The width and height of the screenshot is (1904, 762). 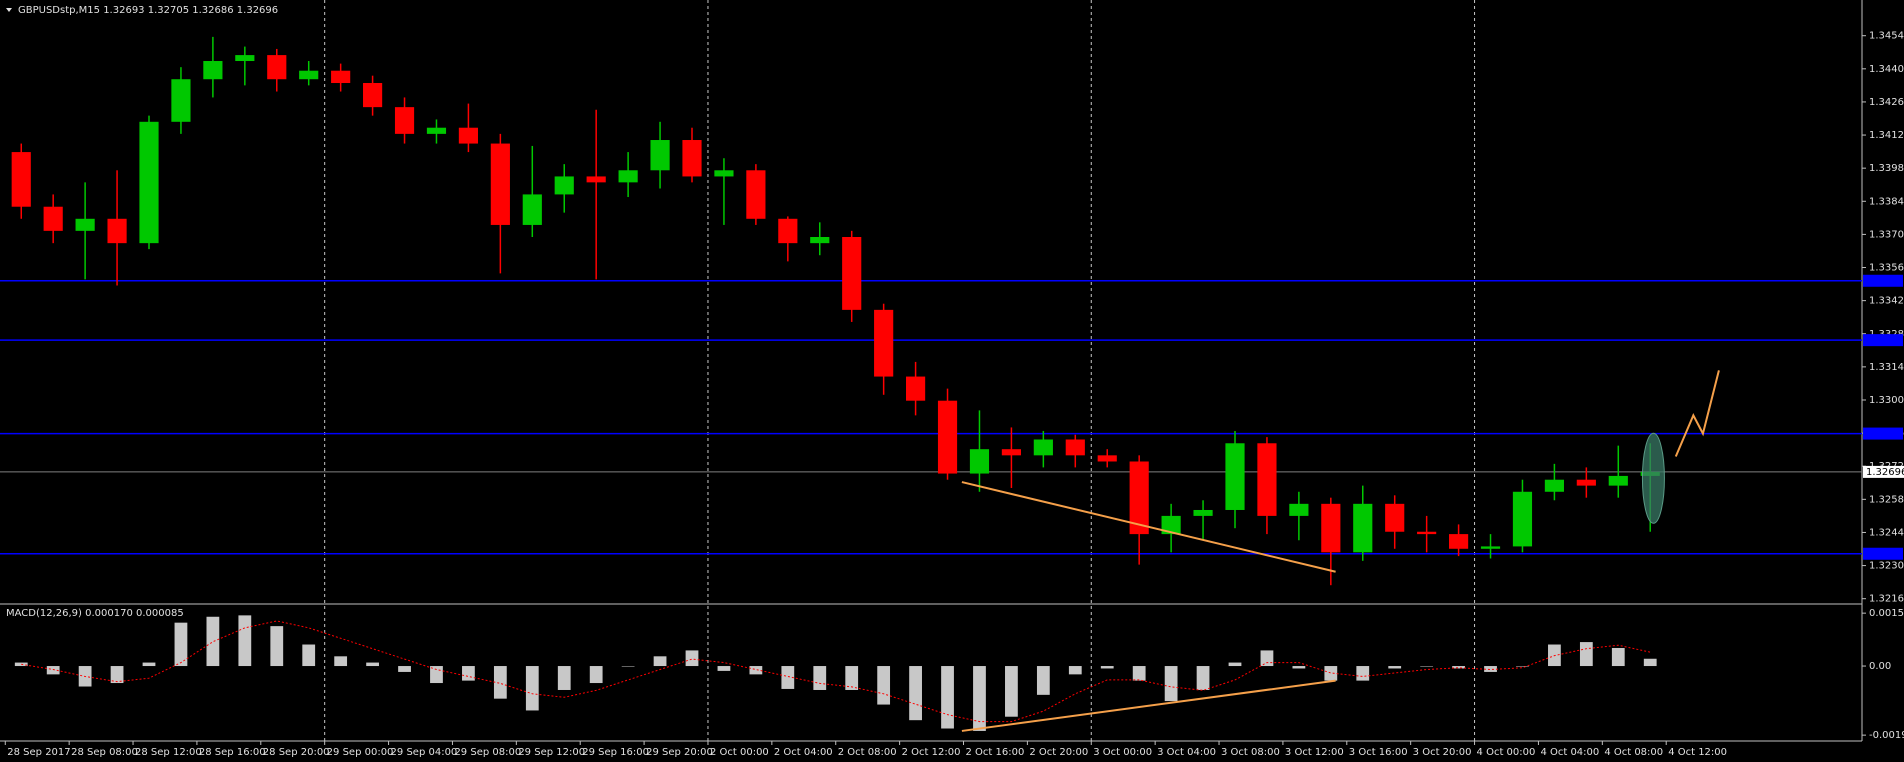 What do you see at coordinates (551, 752) in the screenshot?
I see `x-tick-label: 29 Sep 12:00` at bounding box center [551, 752].